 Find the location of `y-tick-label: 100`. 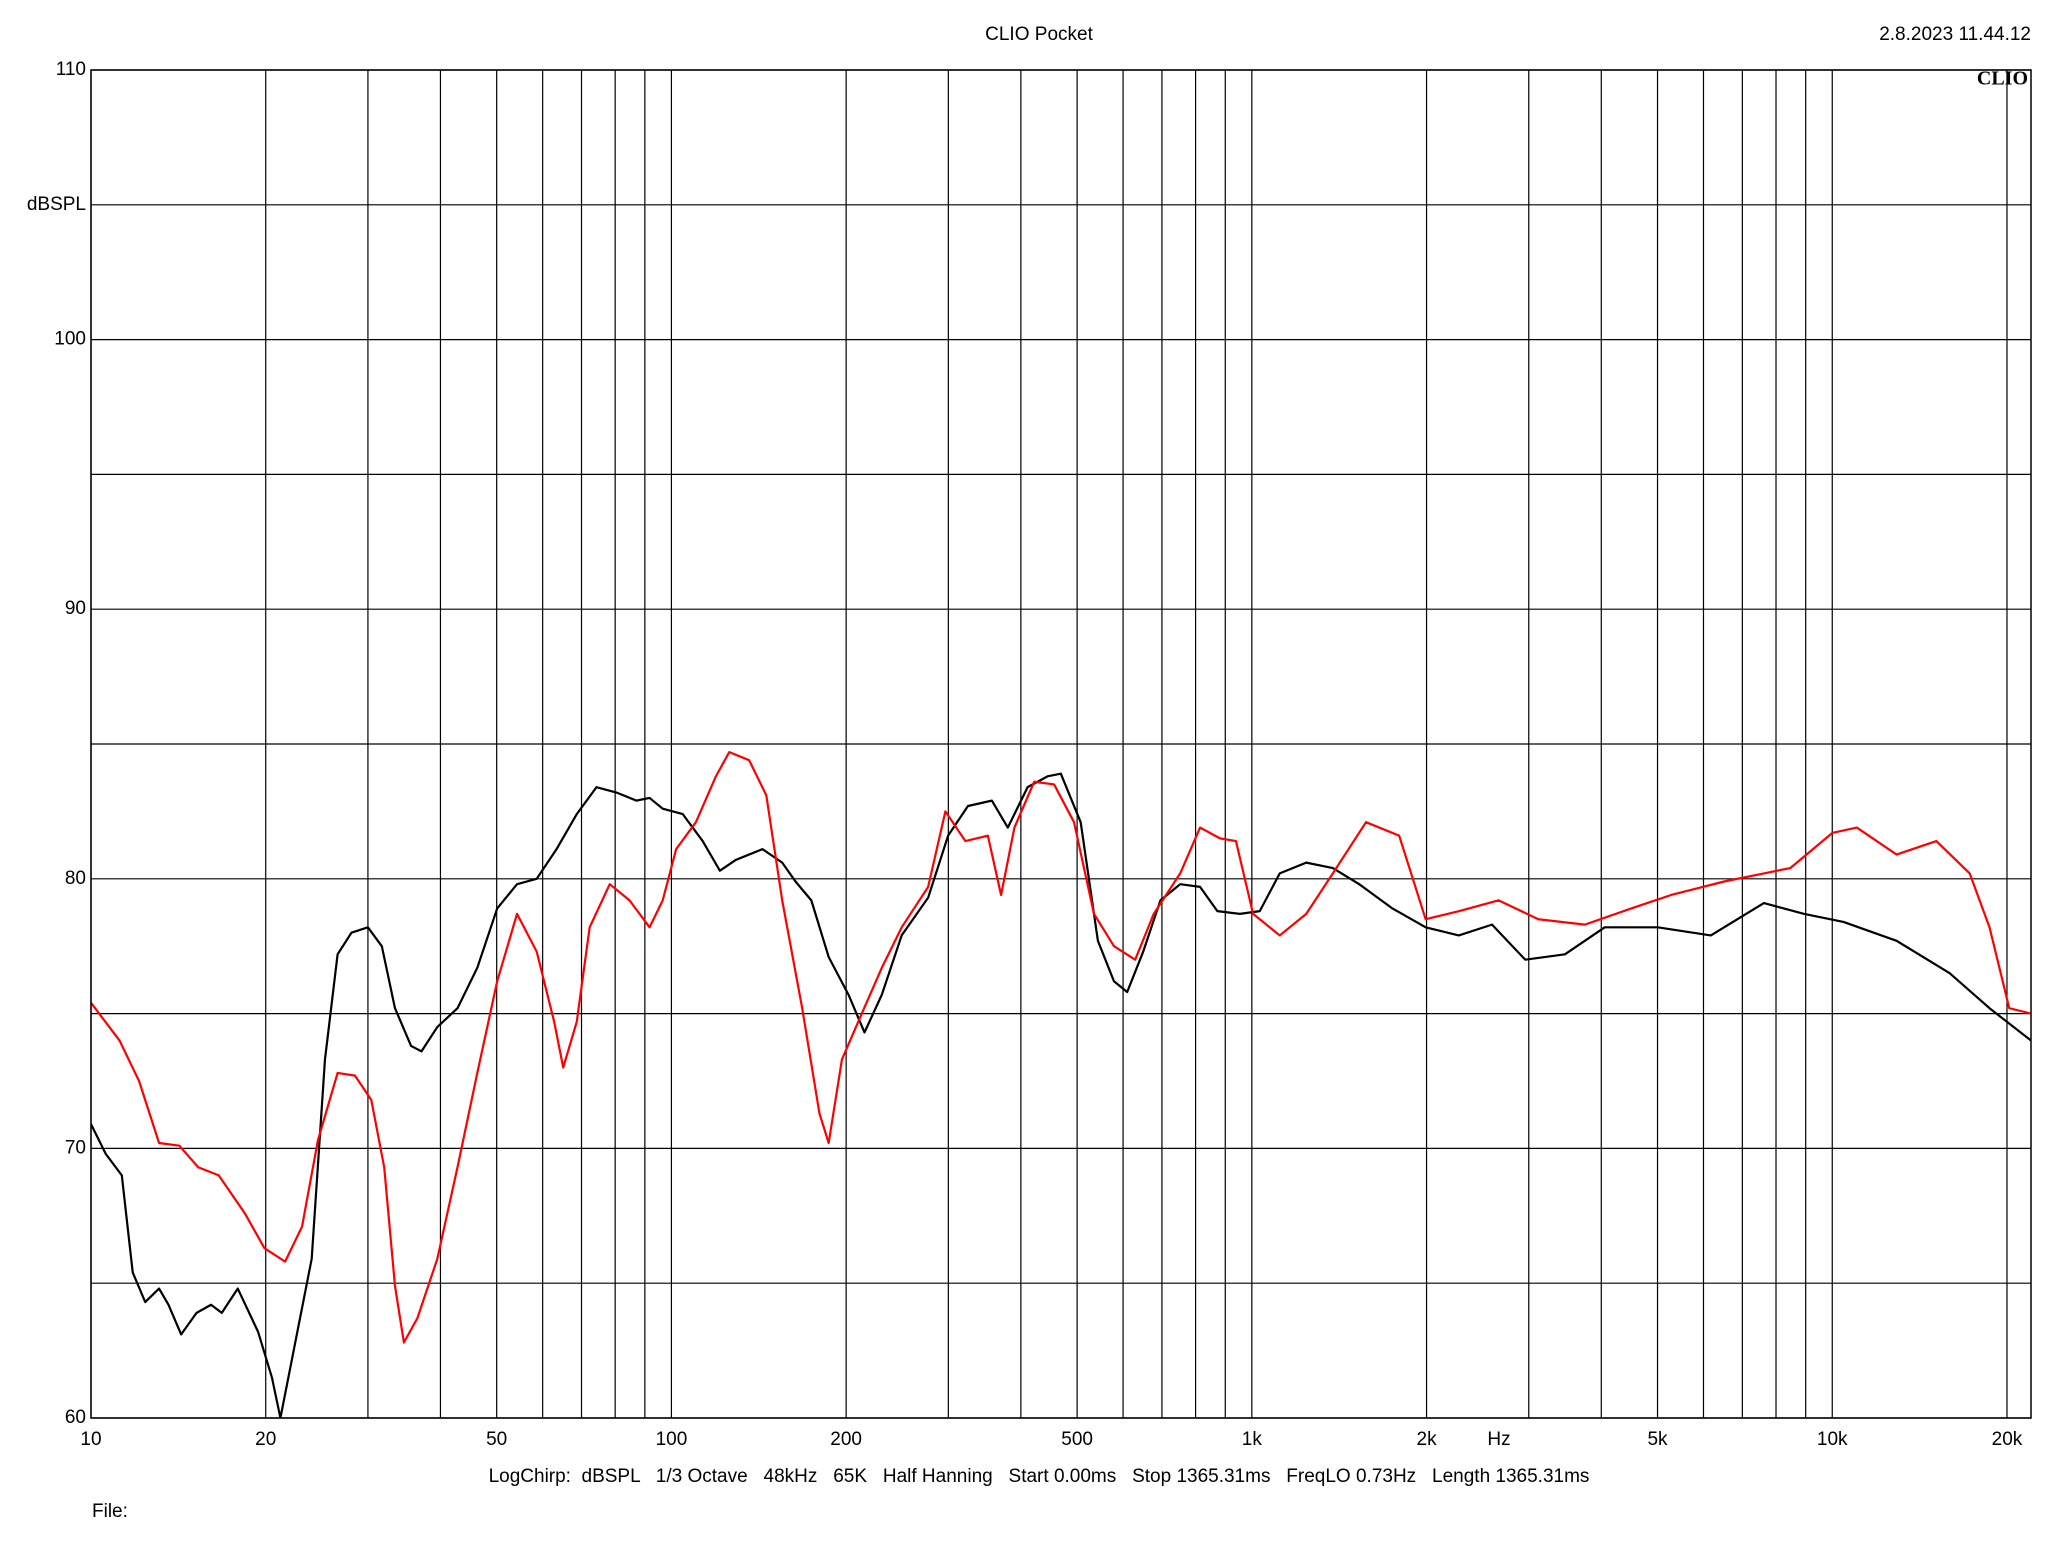

y-tick-label: 100 is located at coordinates (70, 339).